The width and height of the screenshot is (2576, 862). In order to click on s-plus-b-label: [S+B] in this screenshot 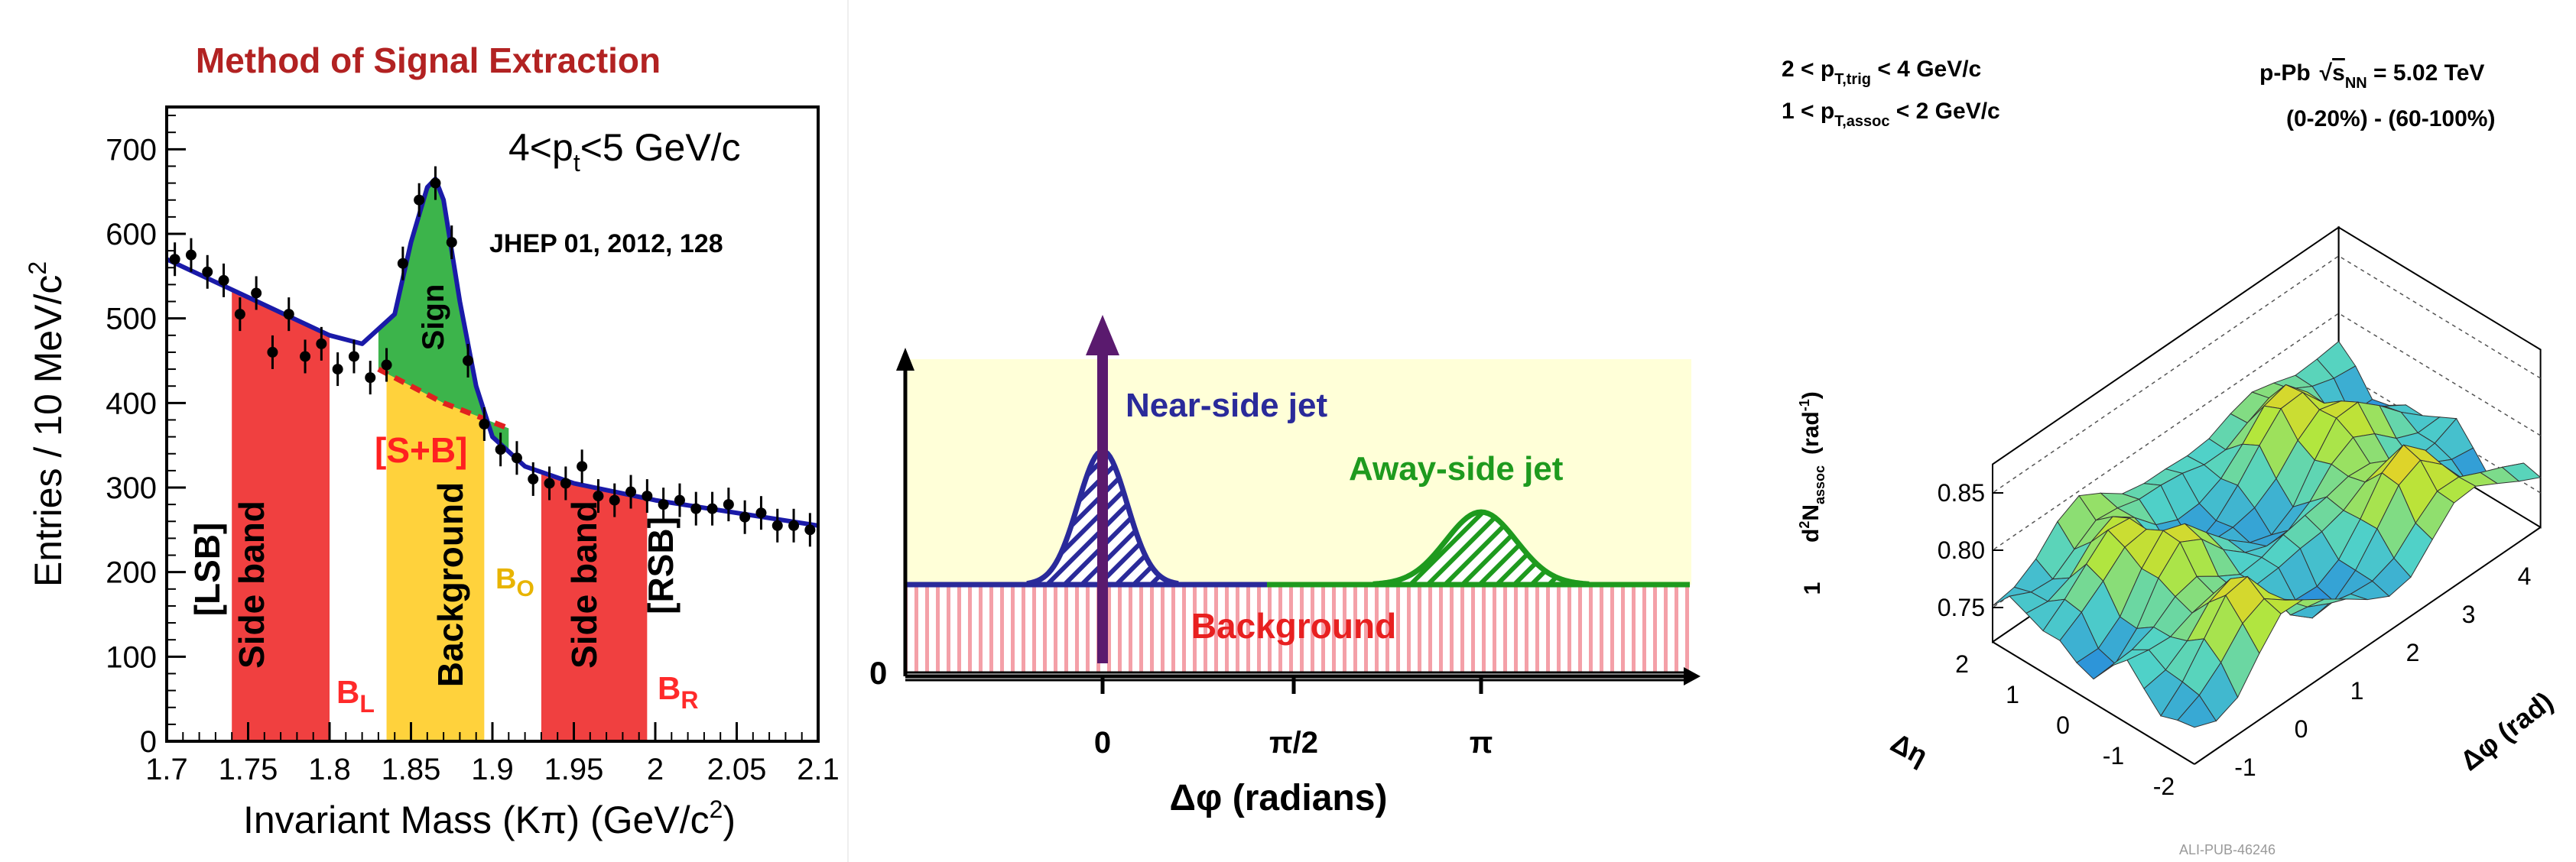, I will do `click(421, 450)`.